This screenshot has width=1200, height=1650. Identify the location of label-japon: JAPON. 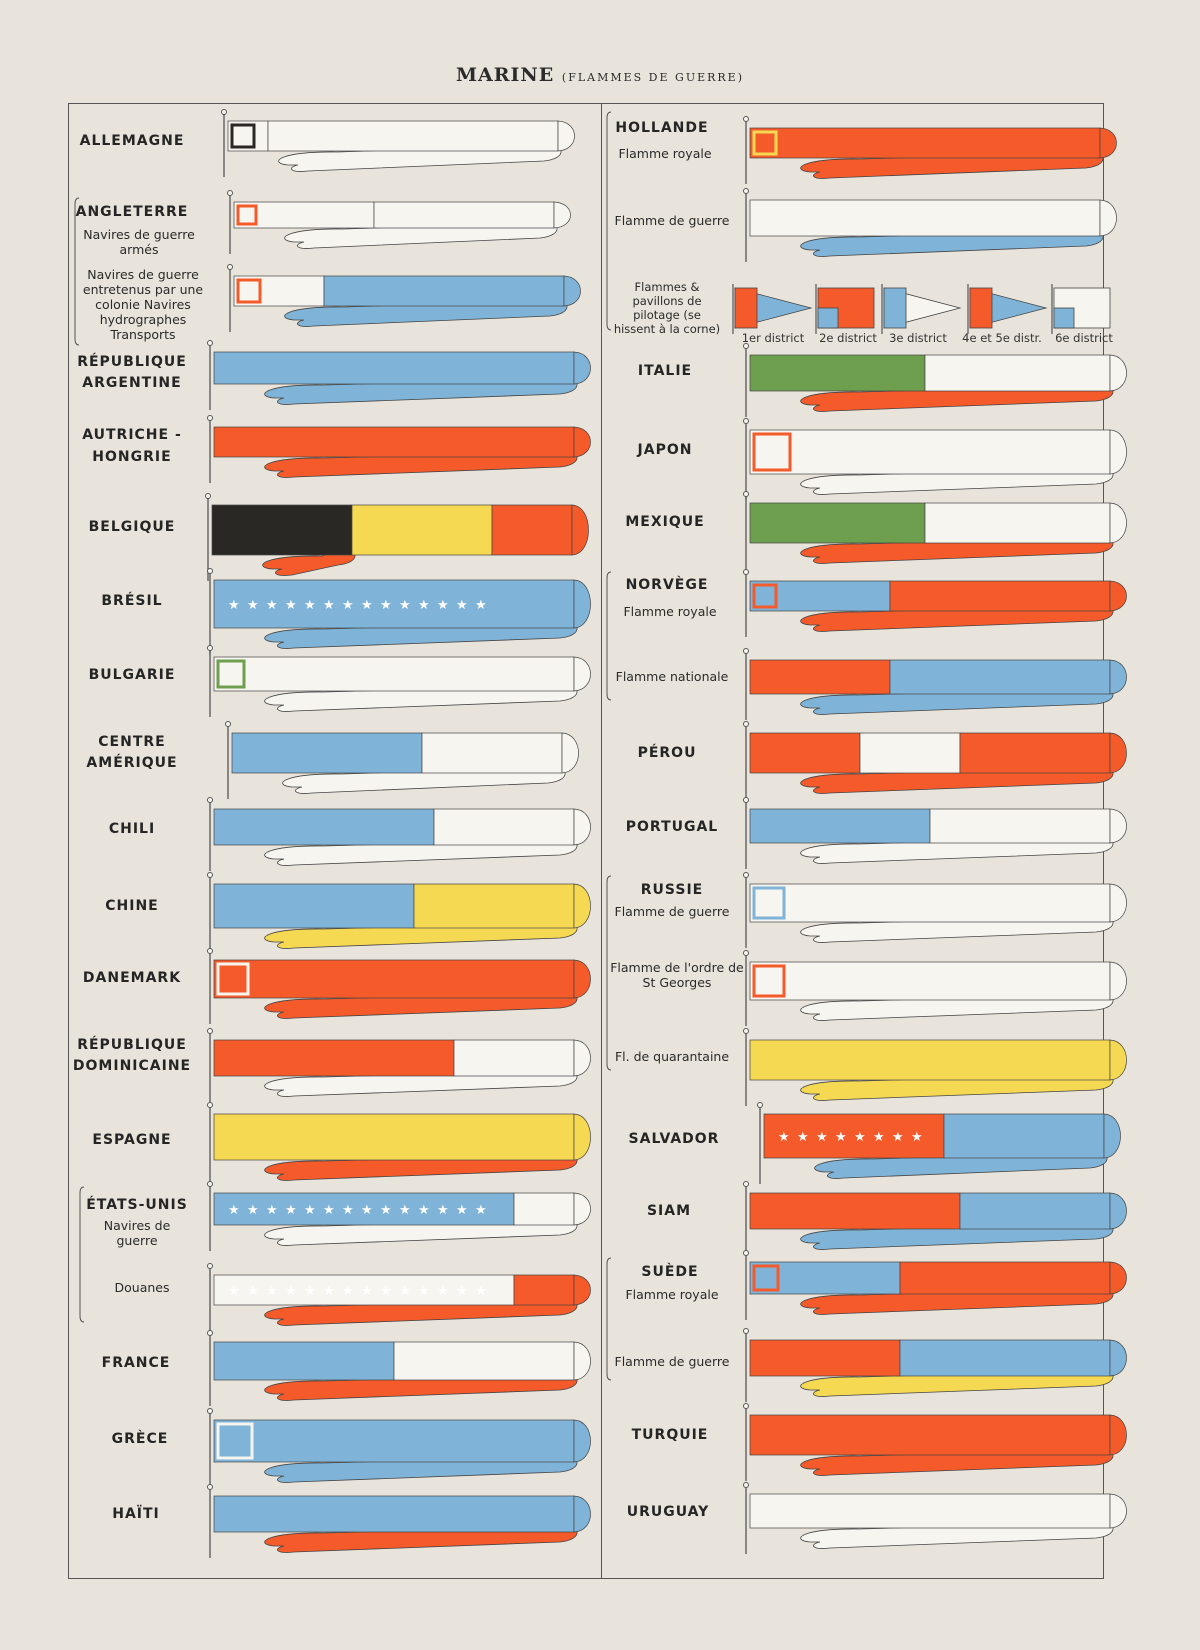
(665, 450).